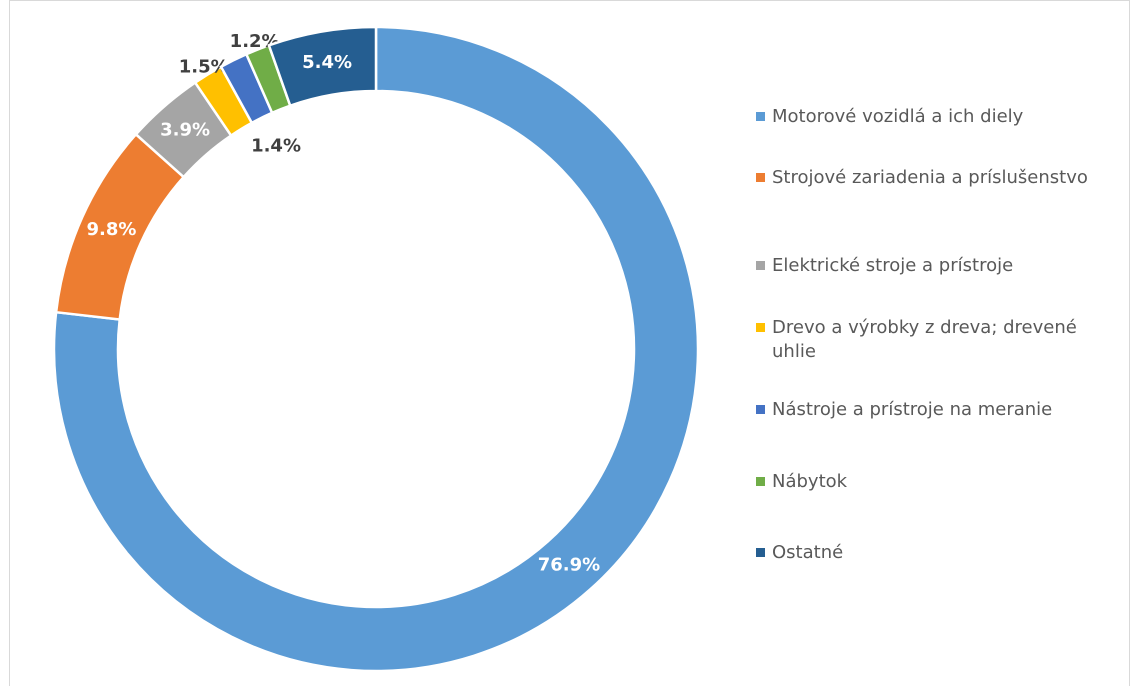  I want to click on legend-item: Drevo a výrobky z dreva; drevené uhlie, so click(936, 340).